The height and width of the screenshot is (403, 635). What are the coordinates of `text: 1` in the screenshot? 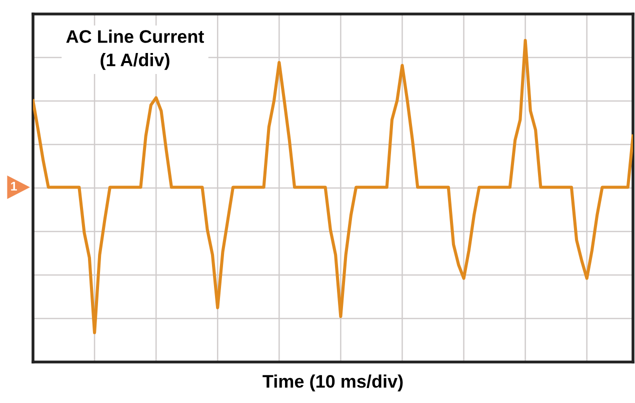 It's located at (14, 186).